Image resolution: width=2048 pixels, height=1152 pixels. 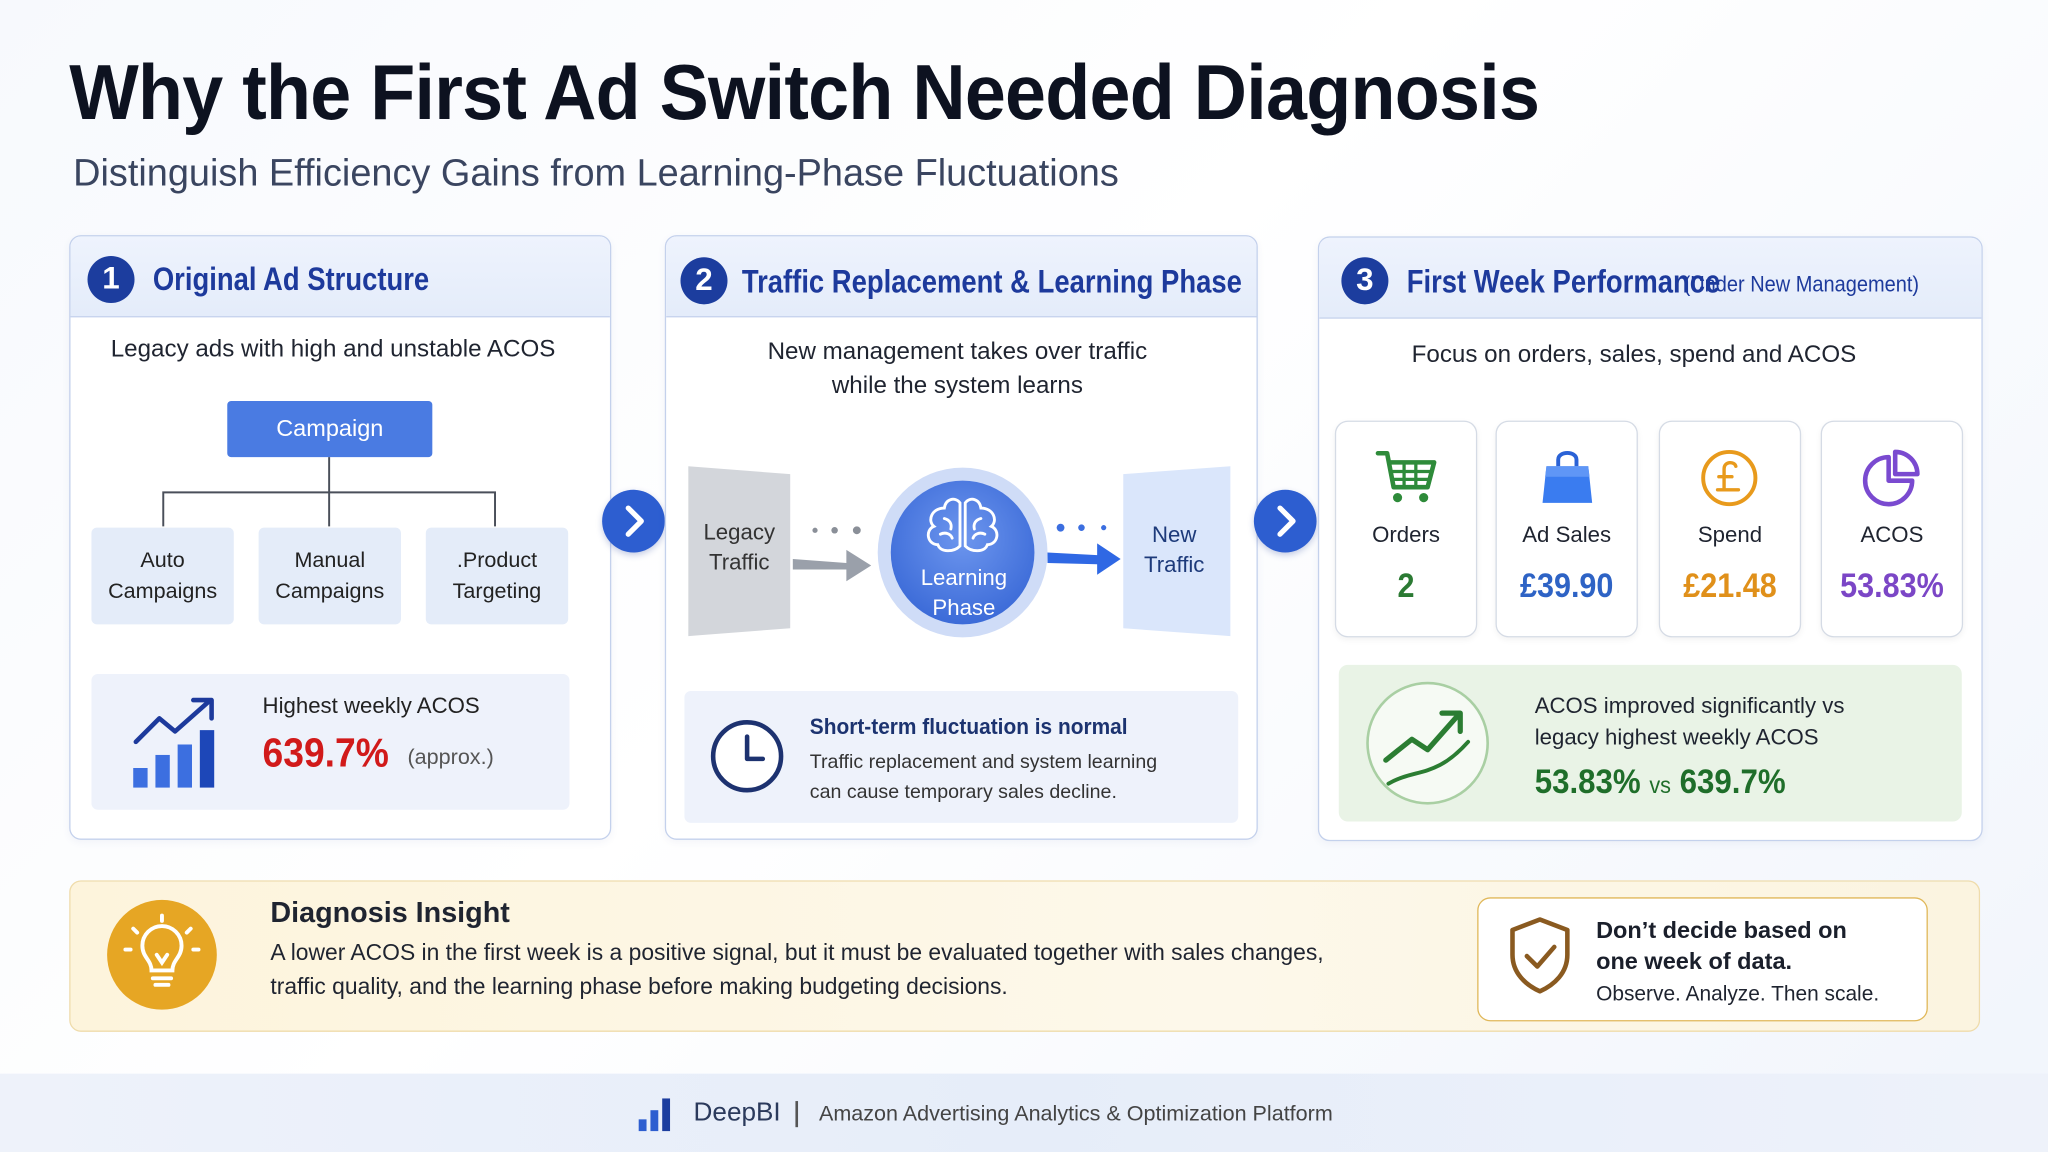 I want to click on flow-phase: Learning Phase, so click(x=964, y=593).